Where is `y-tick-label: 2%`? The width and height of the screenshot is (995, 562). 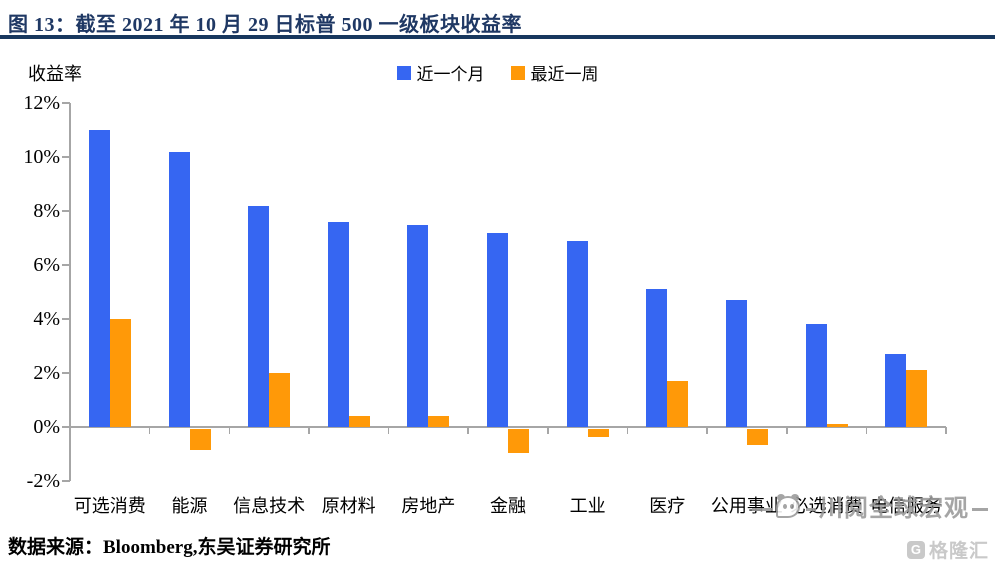
y-tick-label: 2% is located at coordinates (46, 373).